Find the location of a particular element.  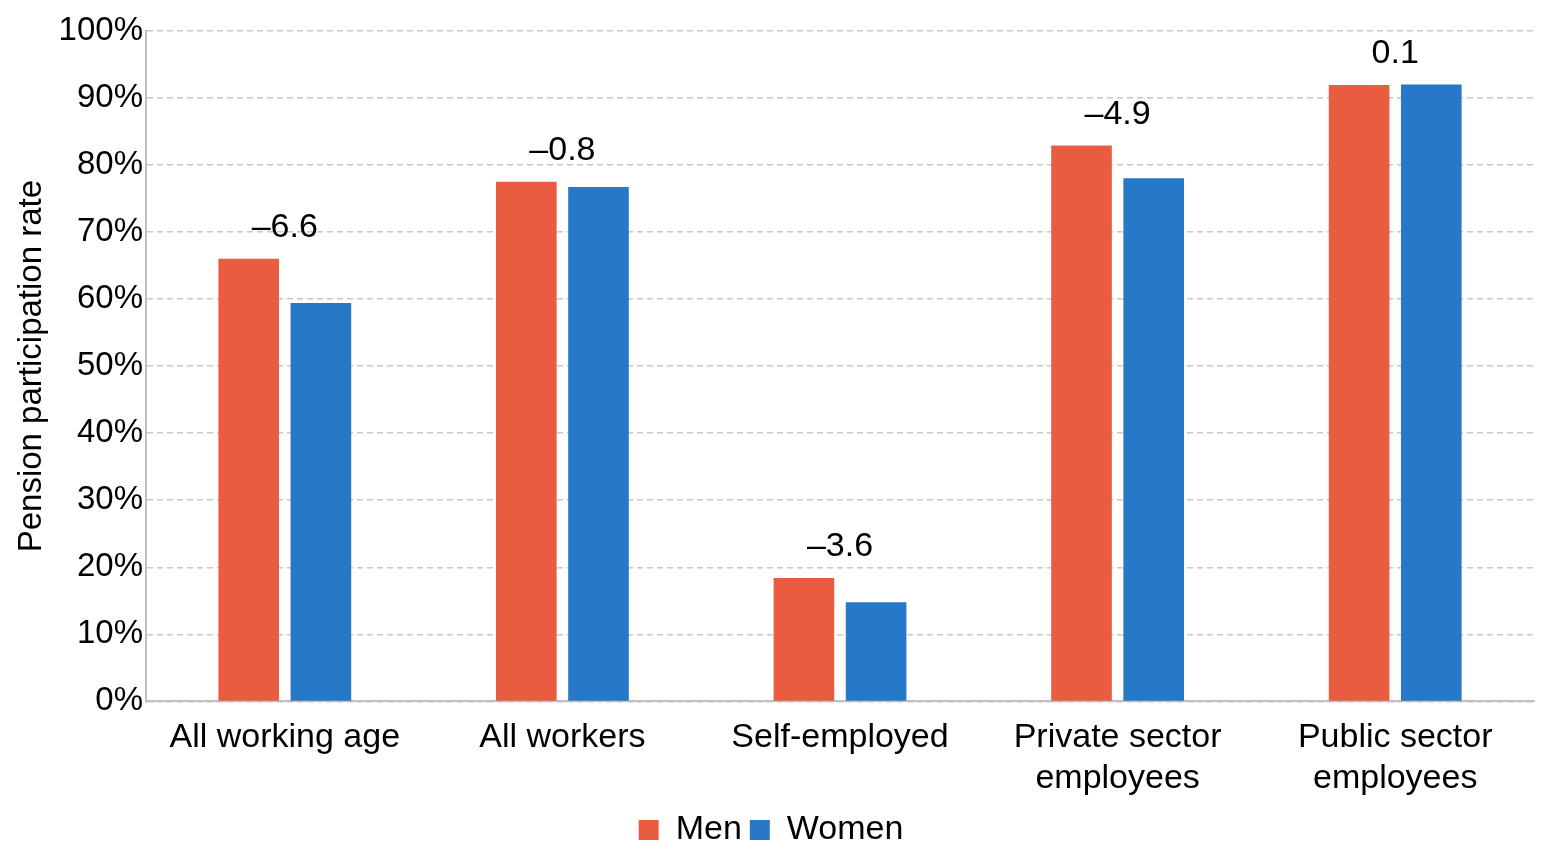

annotation: 0.1 is located at coordinates (1395, 50).